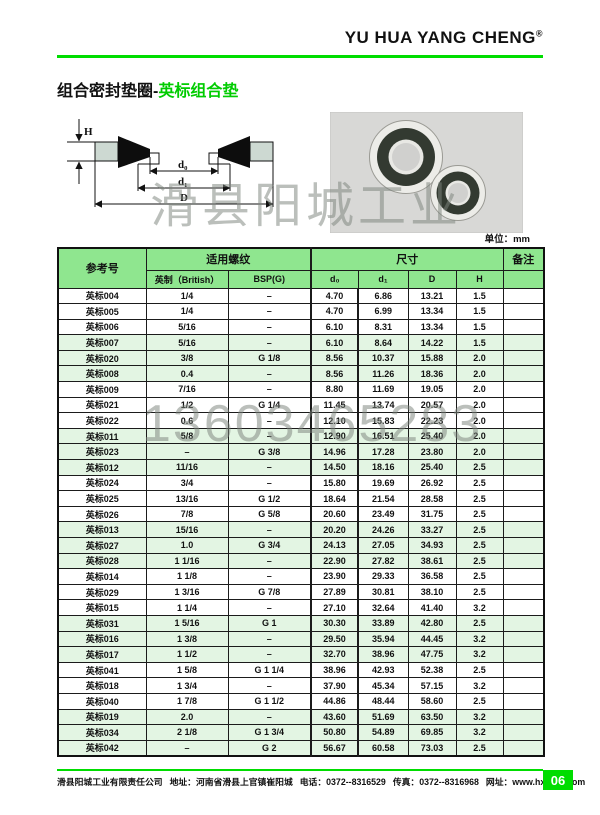  What do you see at coordinates (432, 701) in the screenshot?
I see `cell-D: 58.60` at bounding box center [432, 701].